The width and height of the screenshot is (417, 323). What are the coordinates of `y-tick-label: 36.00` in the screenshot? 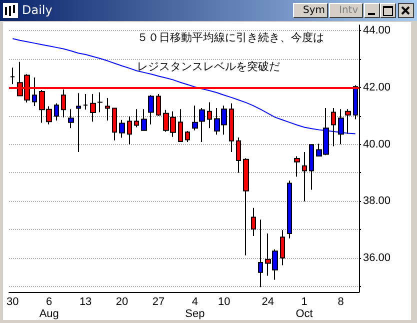 It's located at (377, 258).